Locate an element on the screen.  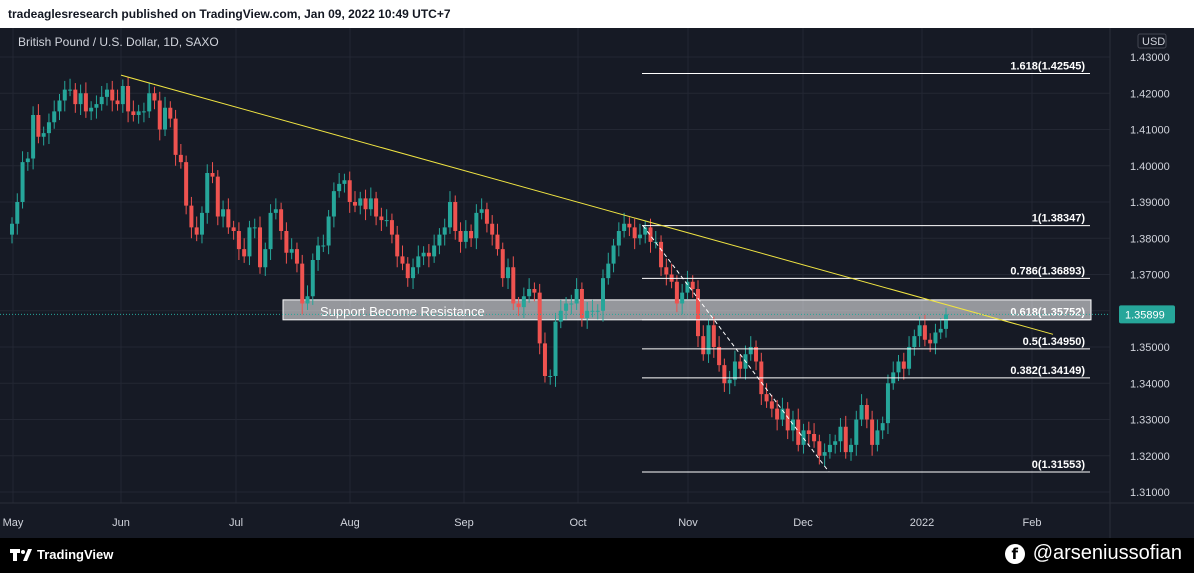
last-price-label: 1.35899 is located at coordinates (1145, 315).